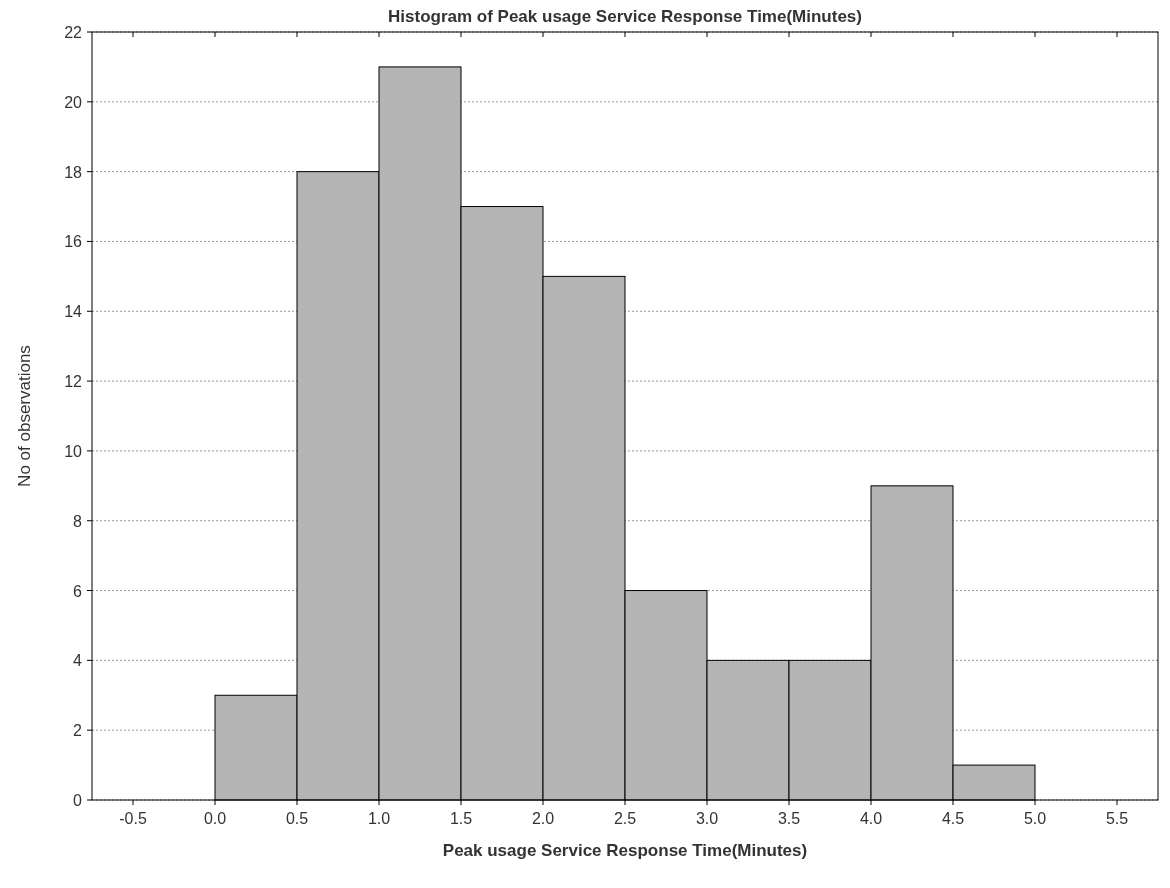  Describe the element at coordinates (625, 850) in the screenshot. I see `x-axis-title: Peak usage Service Response Time(Minutes)` at that location.